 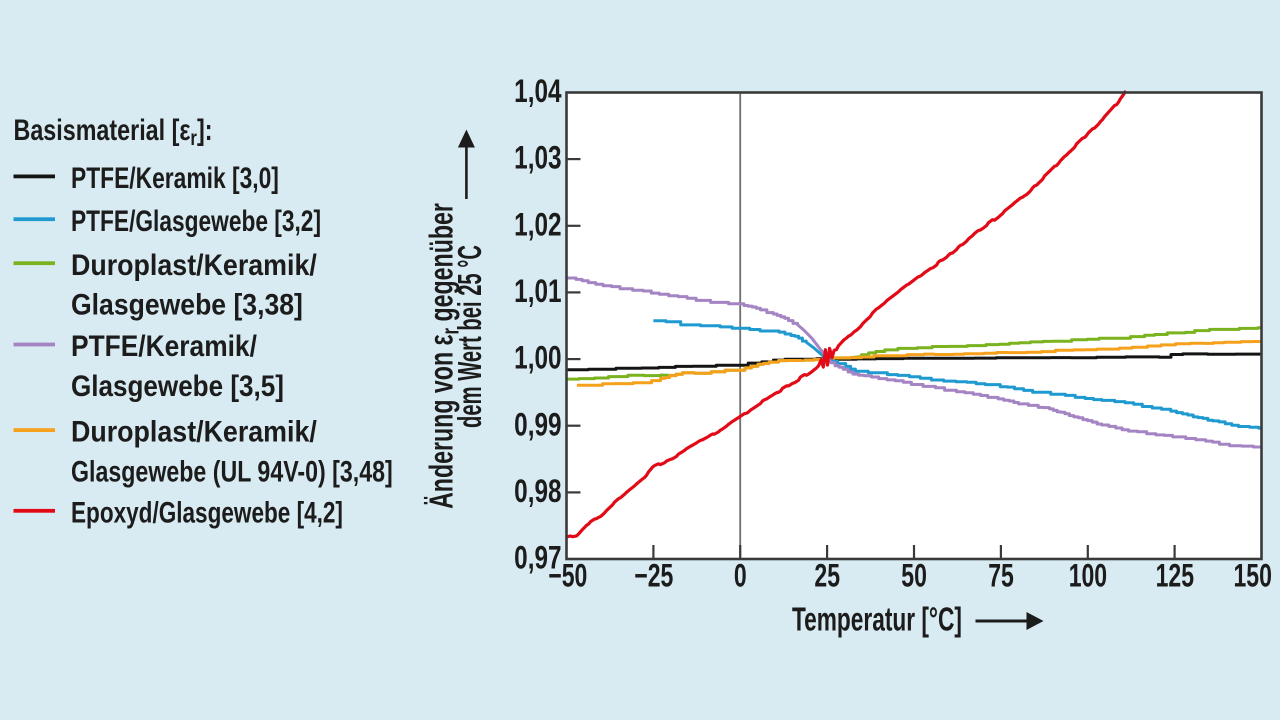 I want to click on svg-text: Glasgewebe (UL 94V-0) [3,48], so click(x=232, y=472).